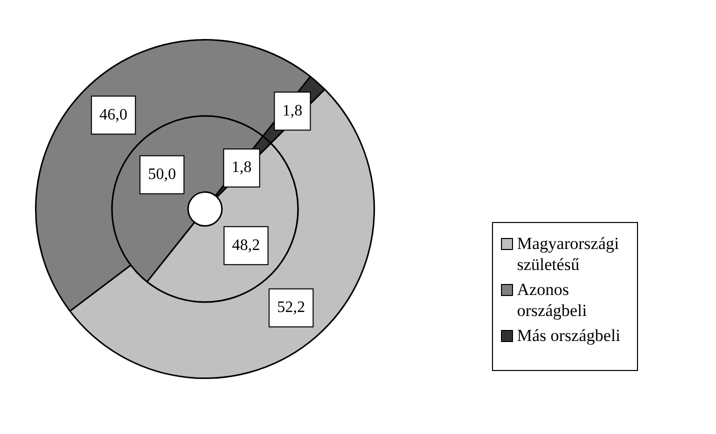  What do you see at coordinates (568, 335) in the screenshot?
I see `legend-label: Más országbeli` at bounding box center [568, 335].